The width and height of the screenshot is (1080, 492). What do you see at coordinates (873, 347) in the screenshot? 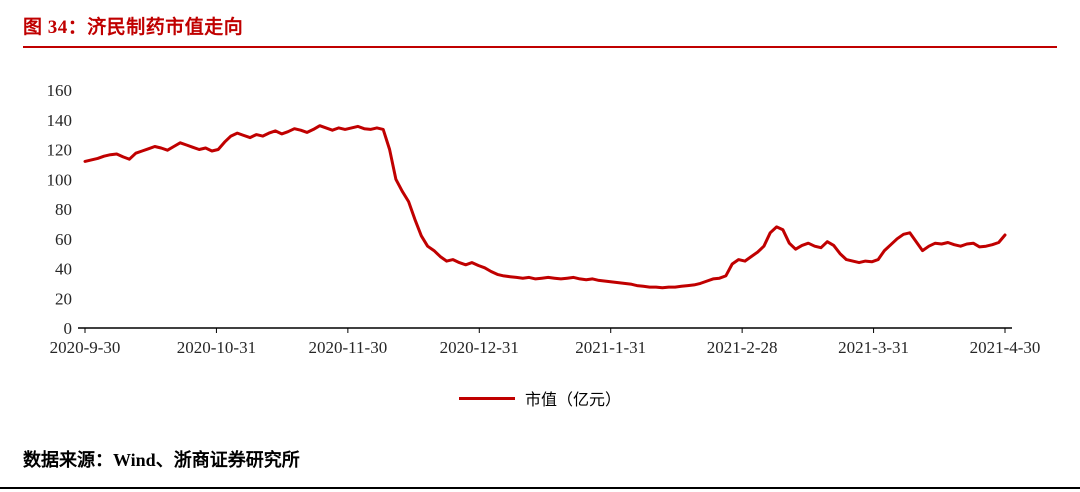
I see `x-axis-label: 2021-3-31` at bounding box center [873, 347].